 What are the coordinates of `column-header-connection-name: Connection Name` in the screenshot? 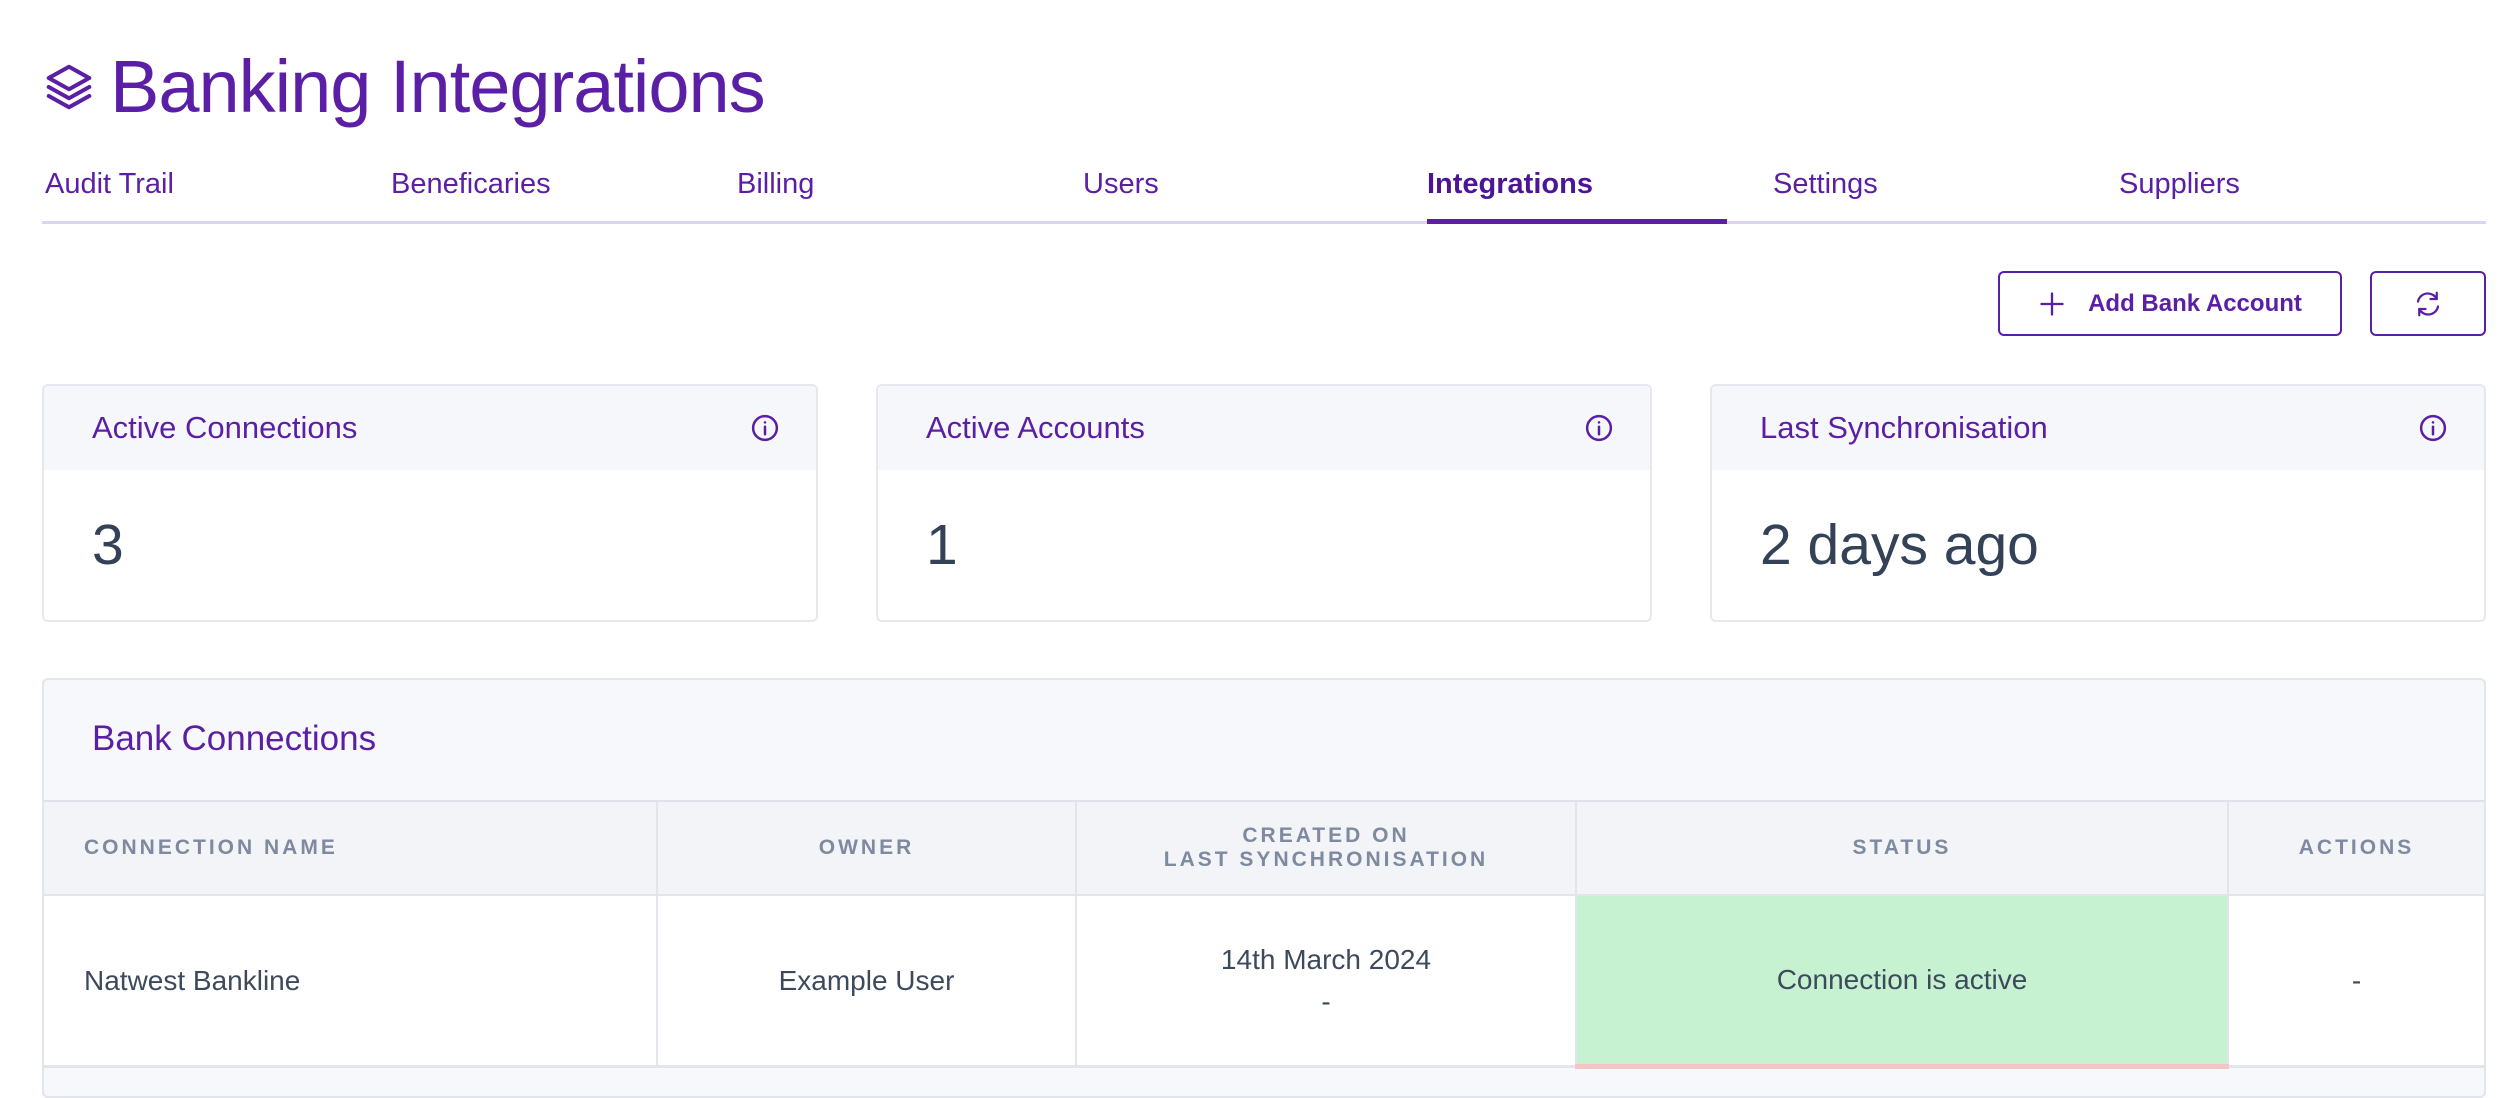 It's located at (351, 849).